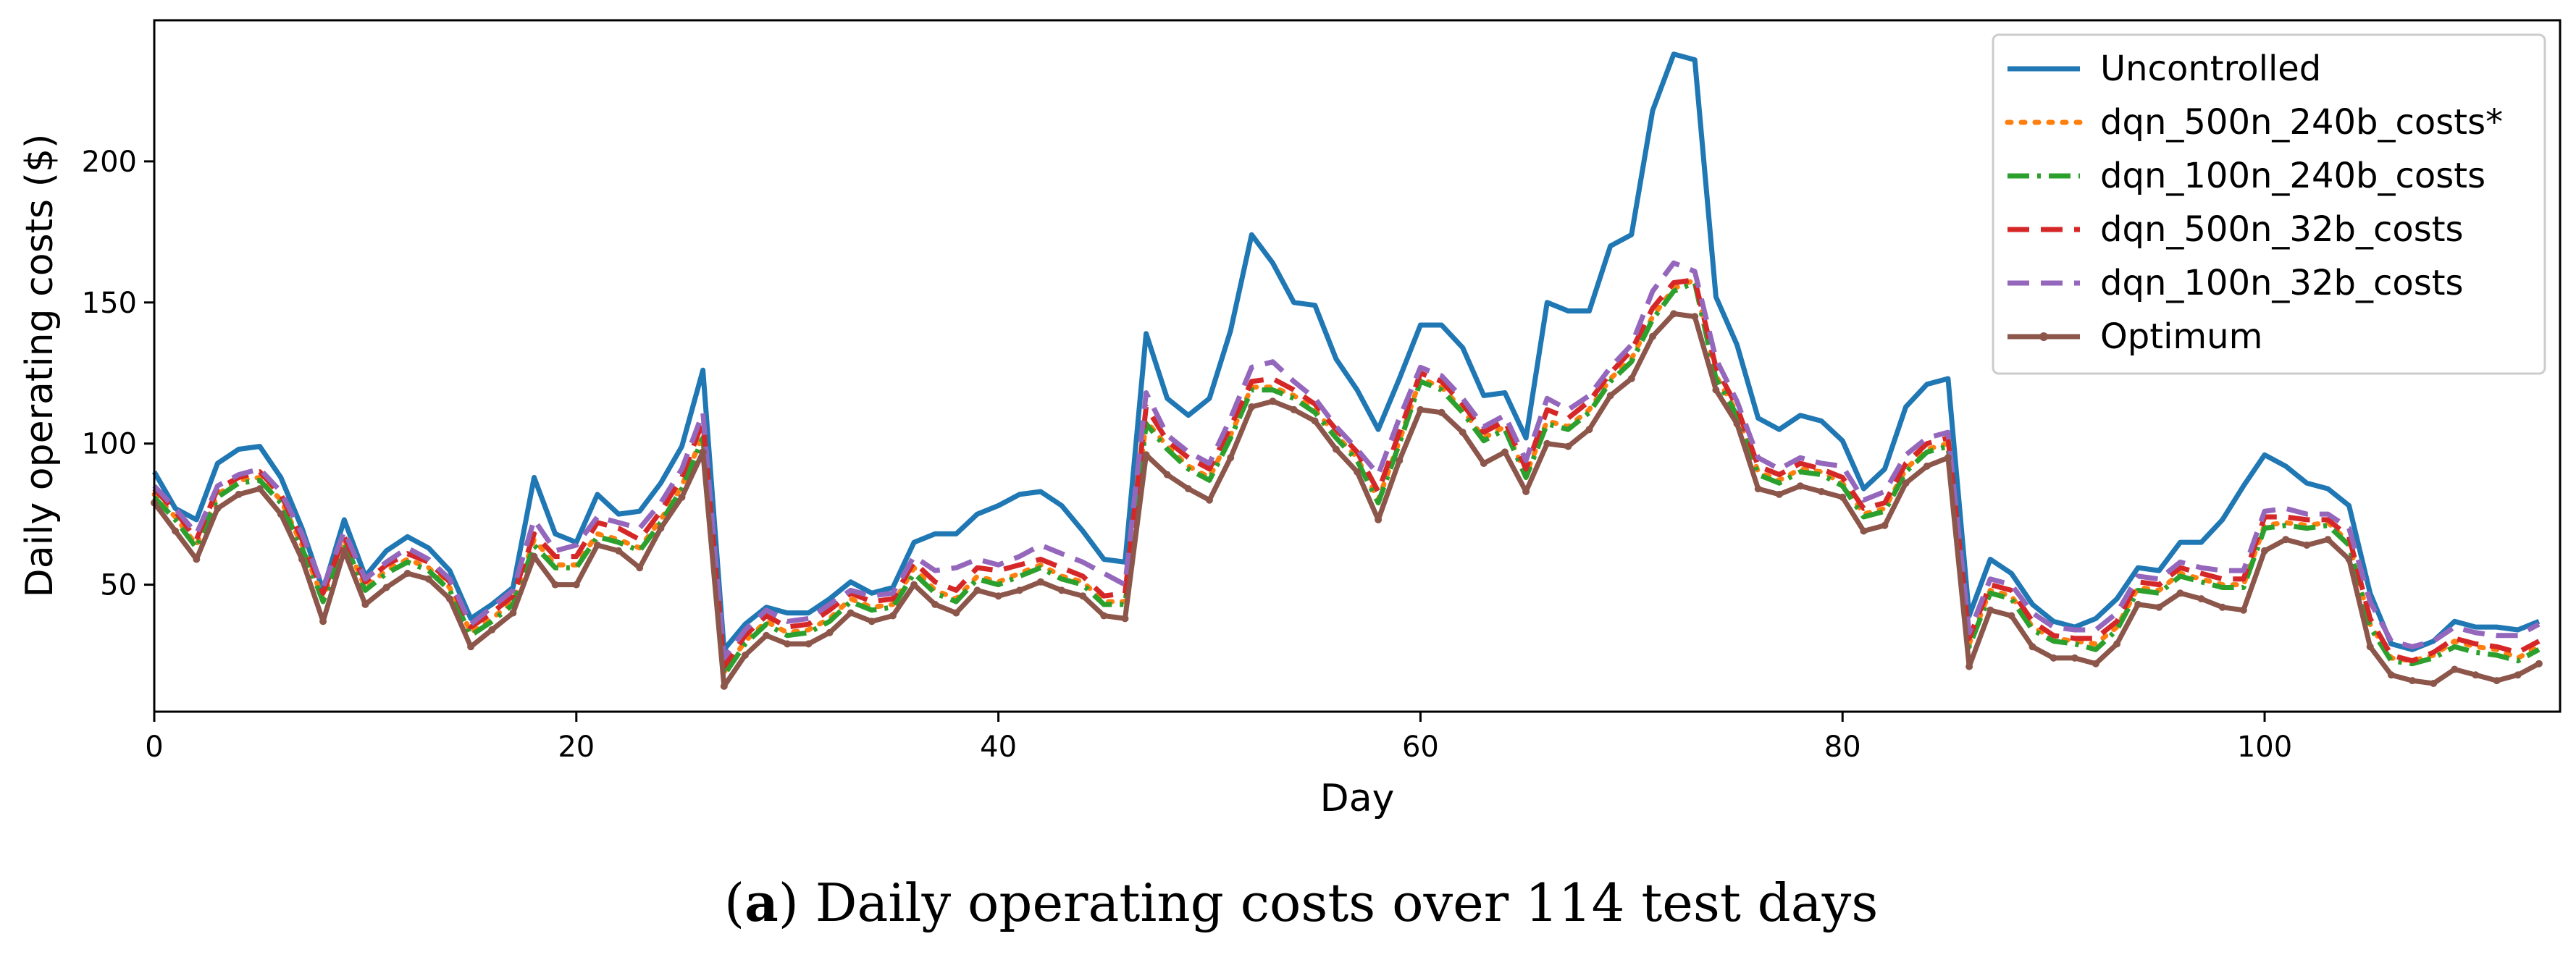  Describe the element at coordinates (2282, 230) in the screenshot. I see `legend-label: dqn_500n_32b_costs` at that location.